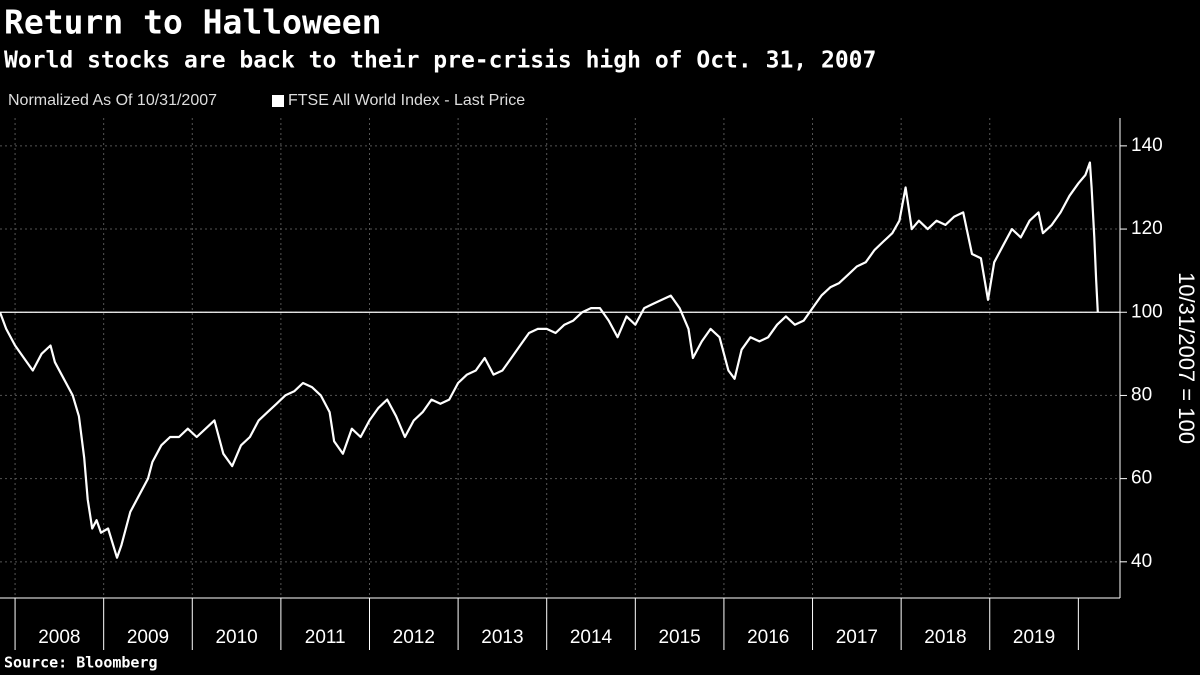  Describe the element at coordinates (502, 637) in the screenshot. I see `x-tick-label: 2013` at that location.